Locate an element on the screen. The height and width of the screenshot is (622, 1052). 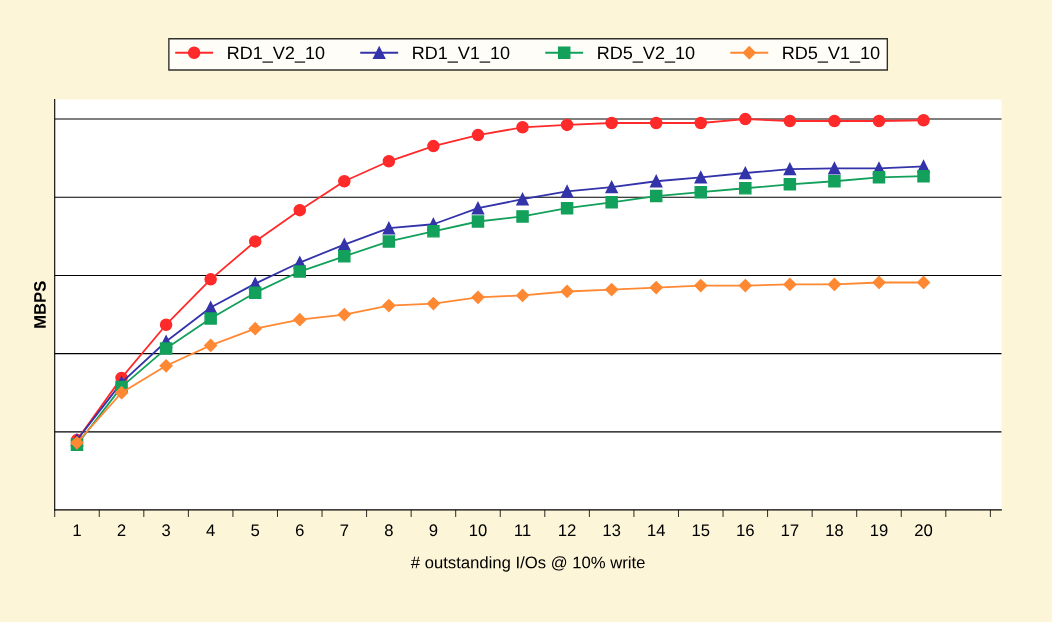
x-tick-label: 7 is located at coordinates (344, 530).